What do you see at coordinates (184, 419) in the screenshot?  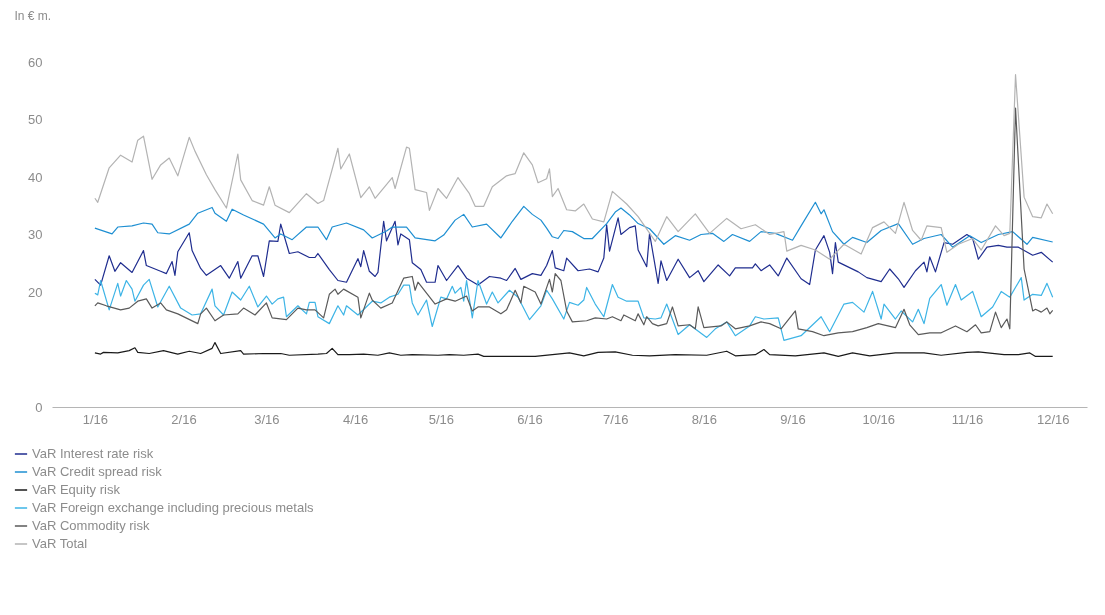 I see `x-tick-label: 2/16` at bounding box center [184, 419].